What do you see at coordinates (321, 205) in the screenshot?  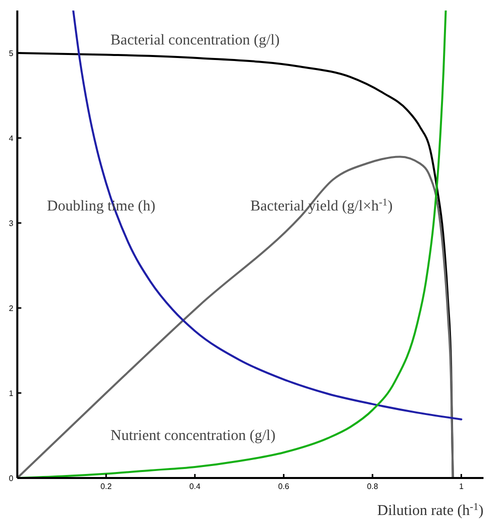 I see `annotation: Bacterial yield (g/l×h$^{-1}$)` at bounding box center [321, 205].